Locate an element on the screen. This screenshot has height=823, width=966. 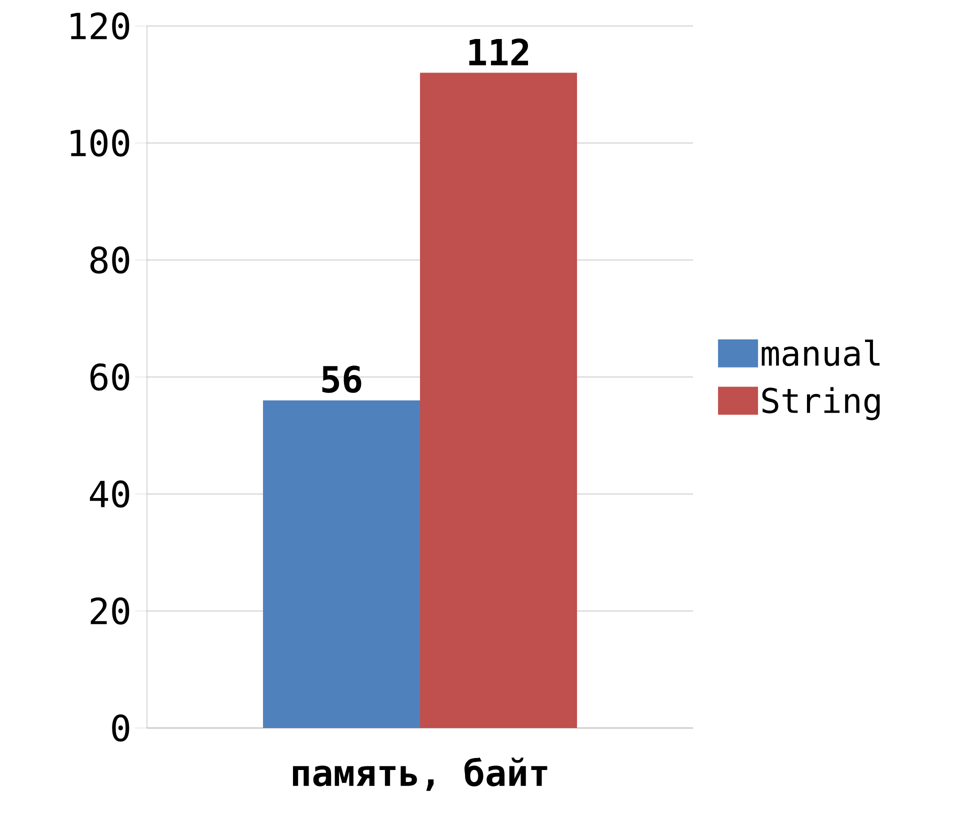
data-label: 112 is located at coordinates (498, 52).